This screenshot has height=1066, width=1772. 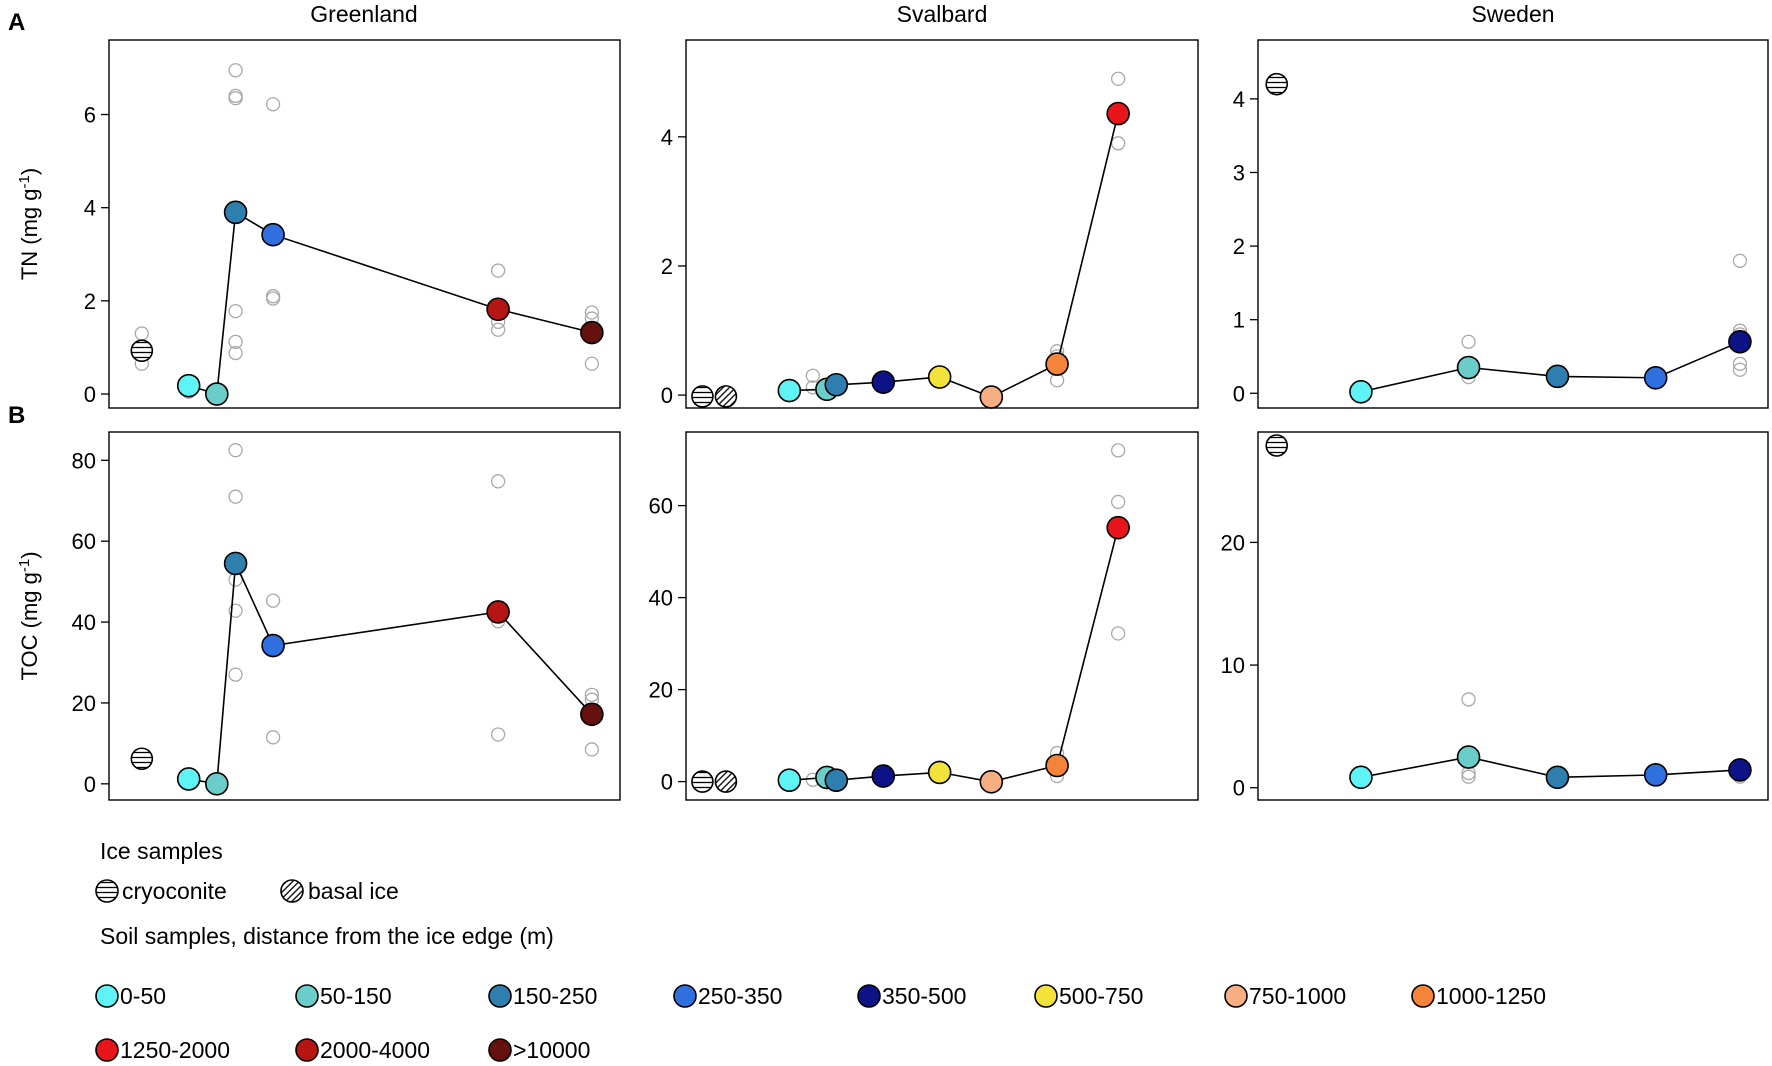 What do you see at coordinates (911, 996) in the screenshot?
I see `legend-item-350-500: 350-500` at bounding box center [911, 996].